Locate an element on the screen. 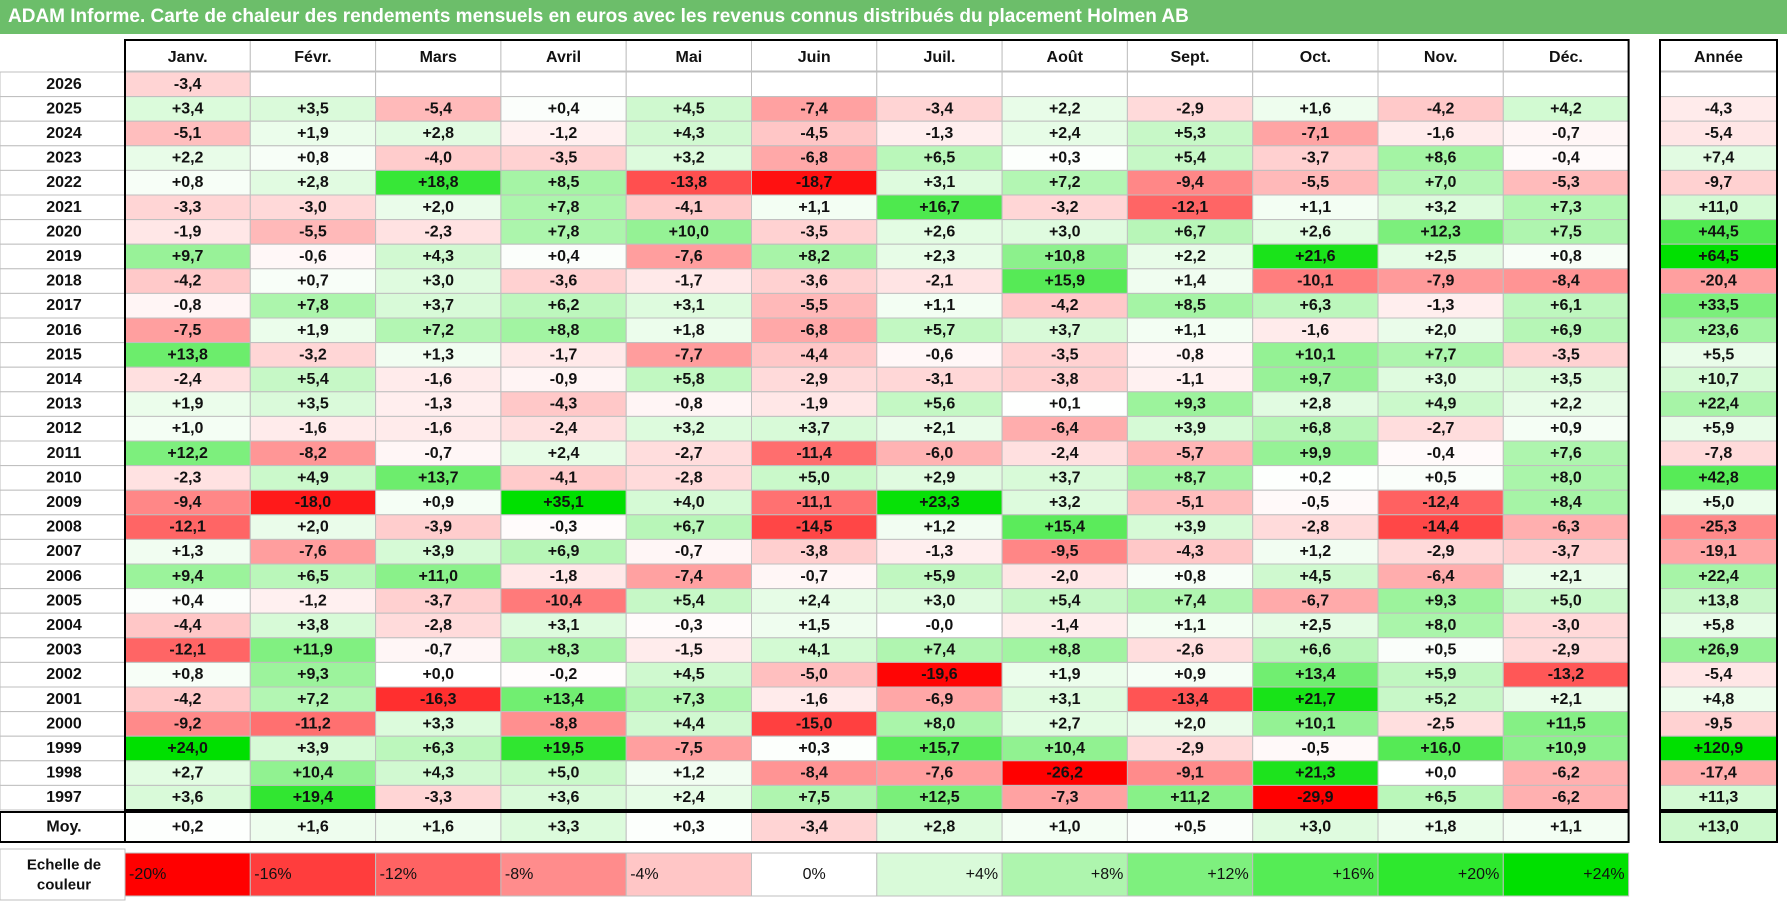 This screenshot has width=1787, height=917. heatmap-cell-value: -3,8 is located at coordinates (814, 551).